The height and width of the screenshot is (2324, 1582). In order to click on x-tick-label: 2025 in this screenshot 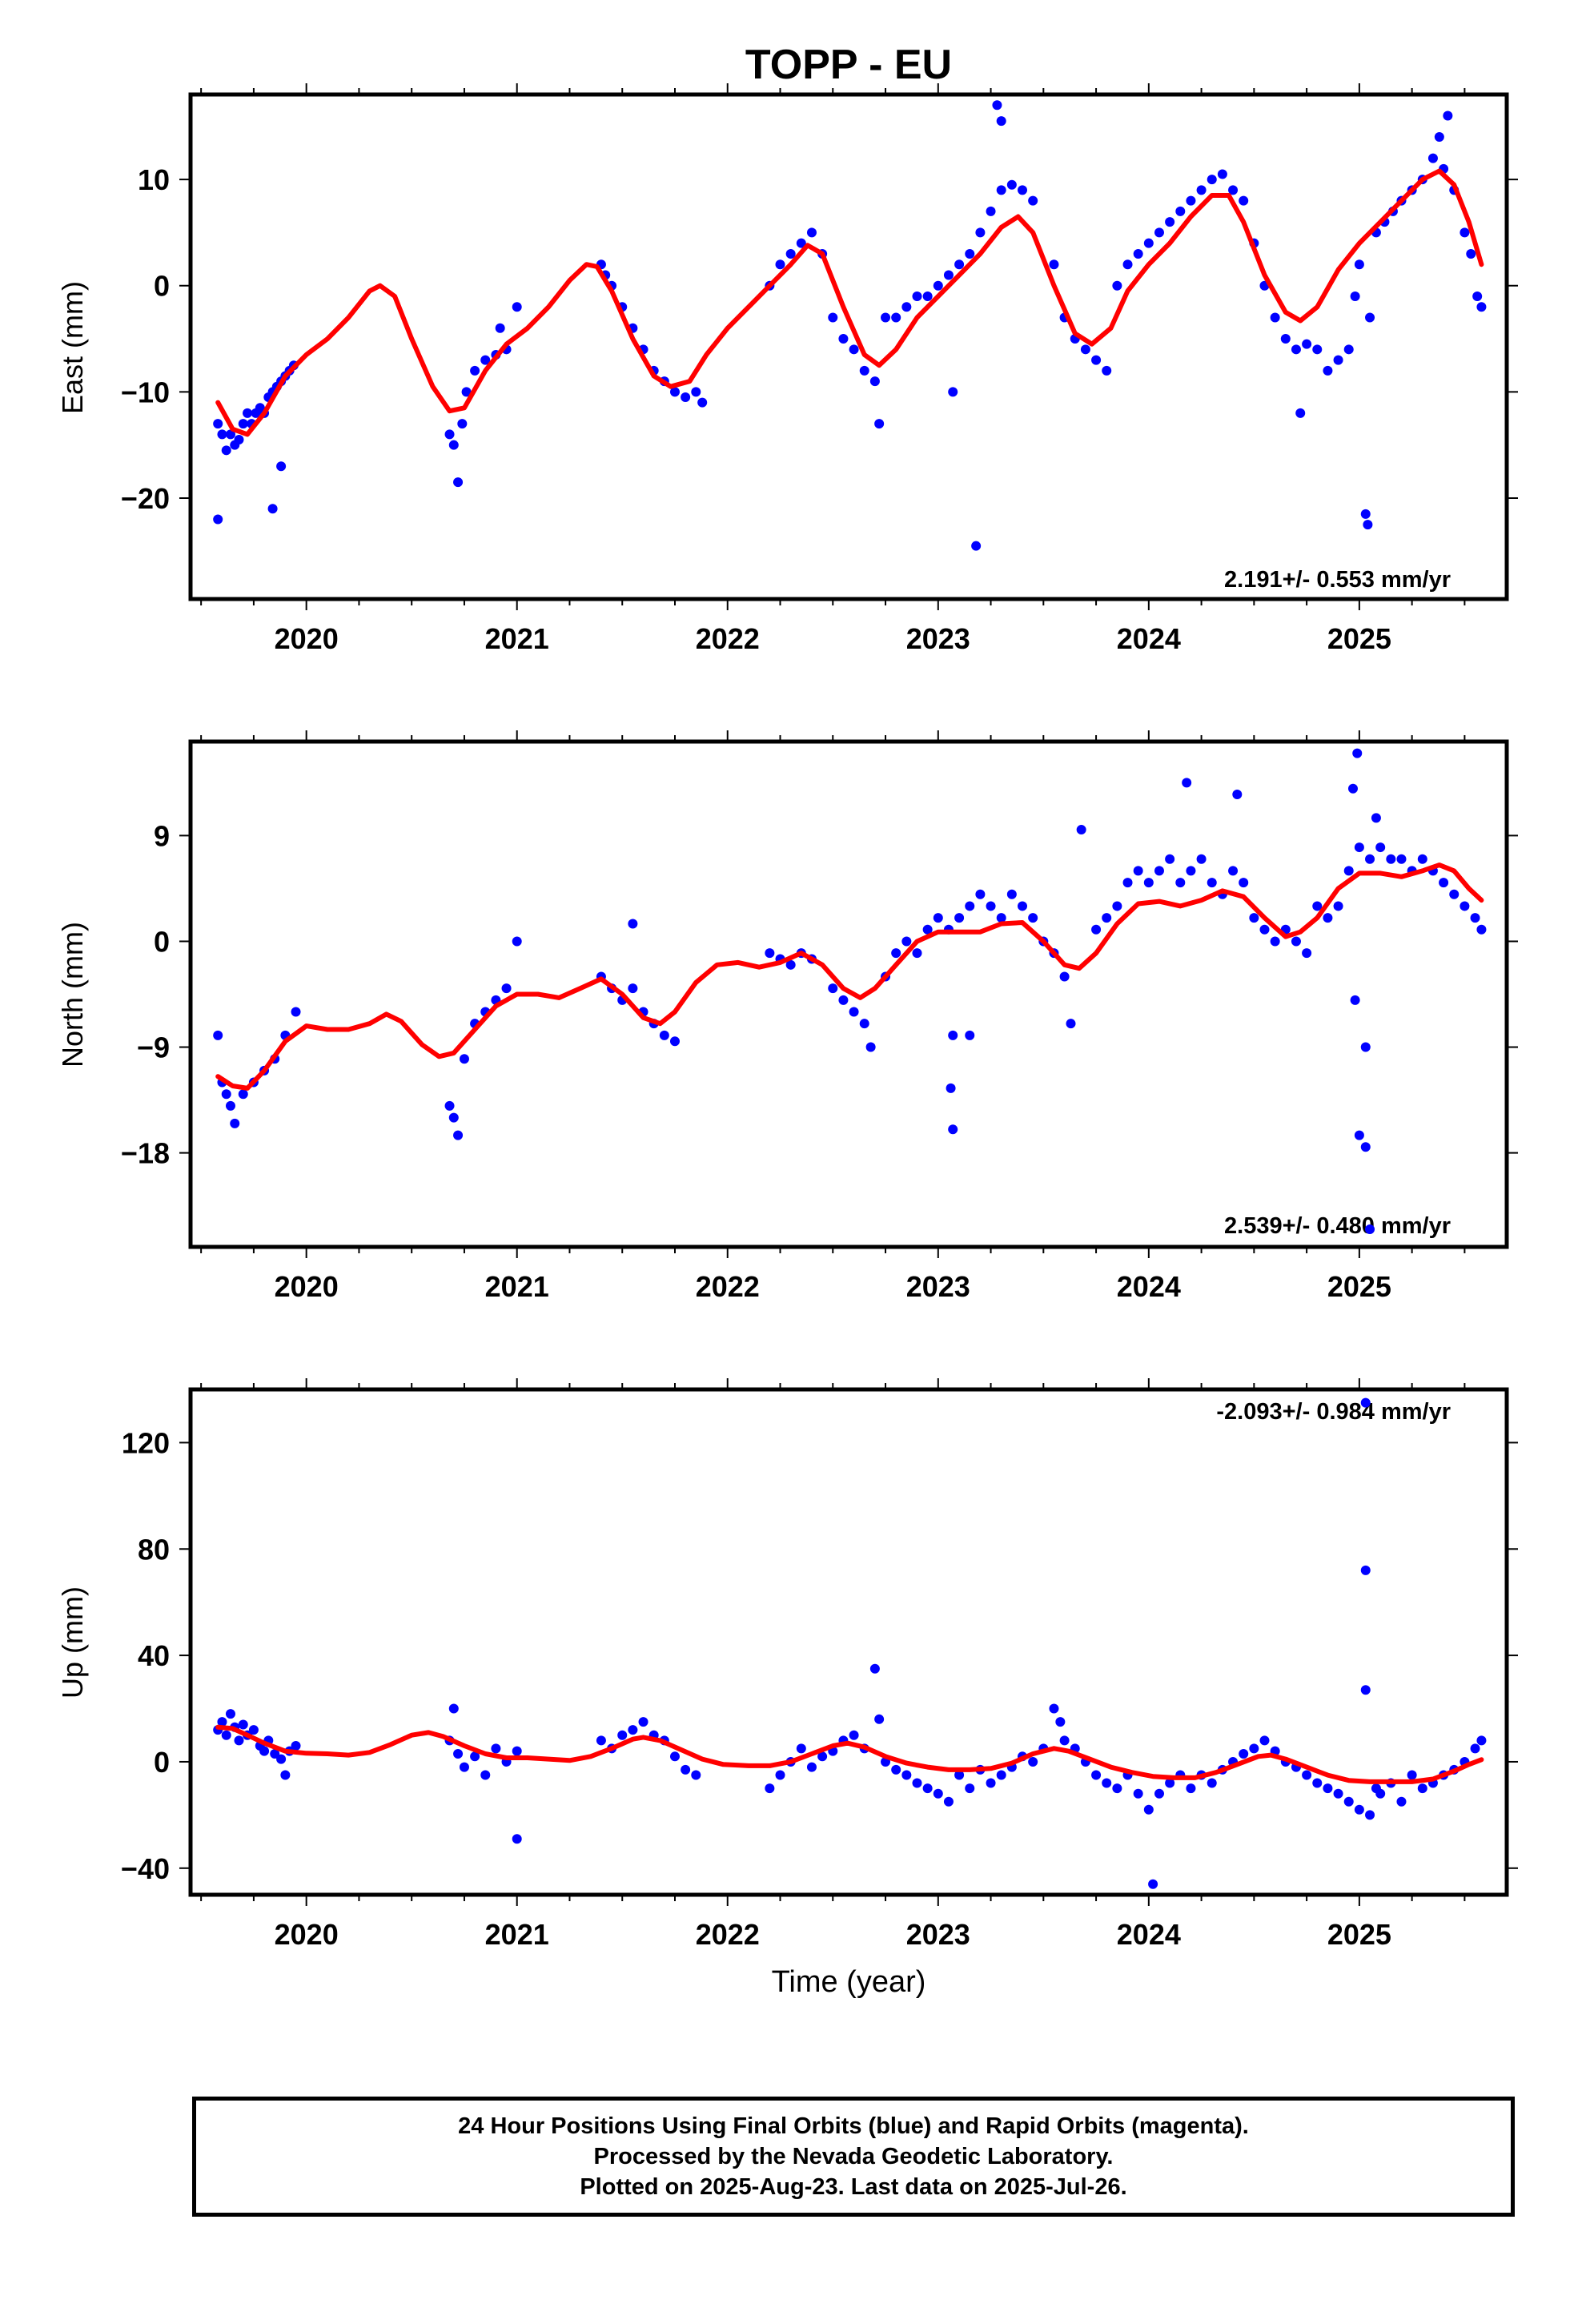, I will do `click(1359, 638)`.